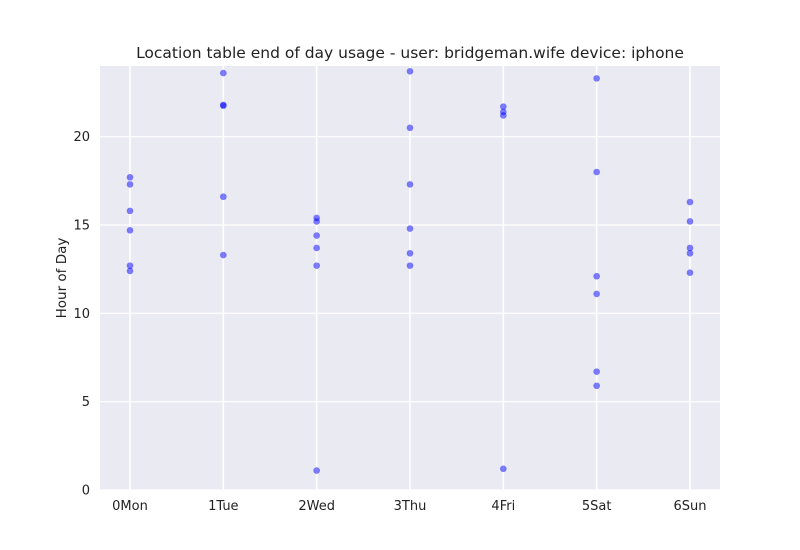 The height and width of the screenshot is (550, 800). I want to click on x-tick-label: 5Sat, so click(597, 506).